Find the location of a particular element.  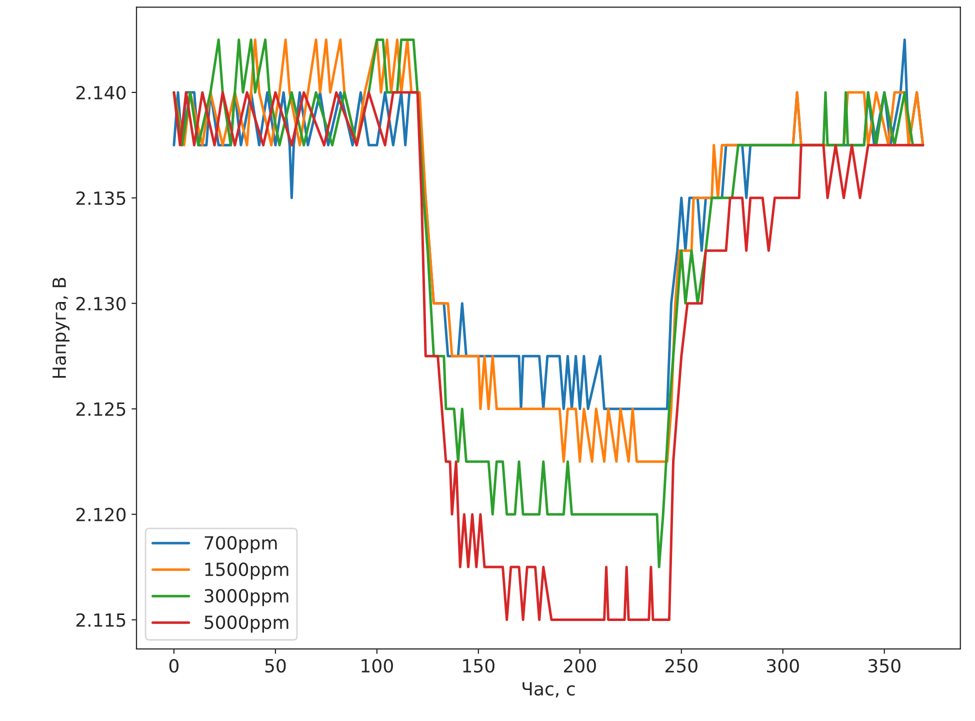

x-tick-label: 150 is located at coordinates (478, 665).